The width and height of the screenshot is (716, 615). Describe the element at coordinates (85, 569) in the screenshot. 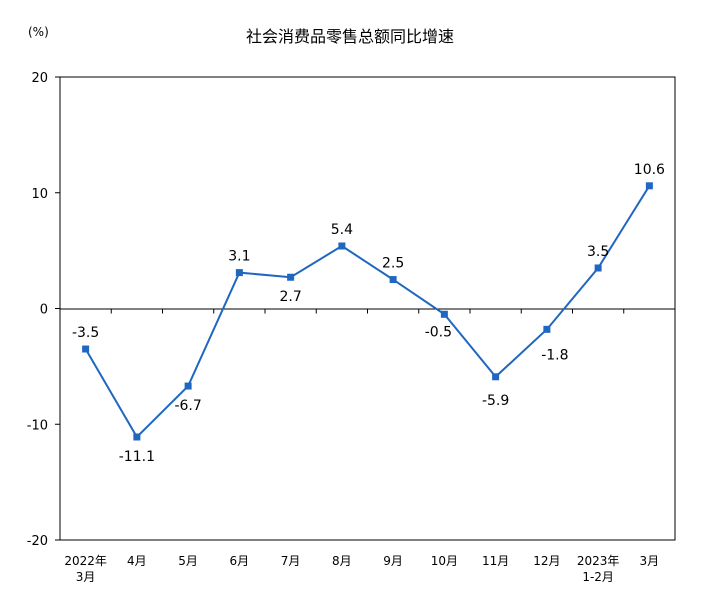

I see `x-tick-label: 2022年 3月` at that location.